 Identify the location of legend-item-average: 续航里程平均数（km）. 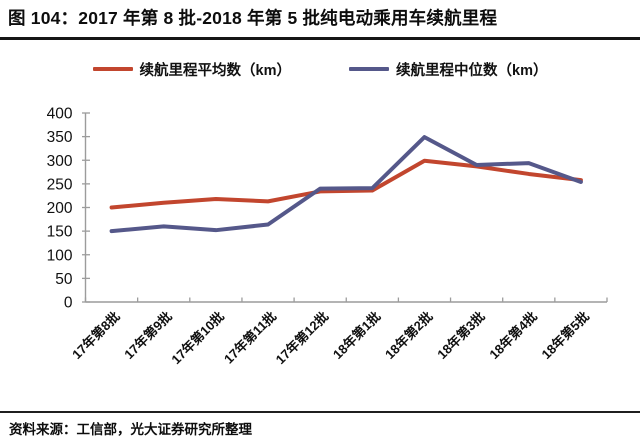
(191, 69).